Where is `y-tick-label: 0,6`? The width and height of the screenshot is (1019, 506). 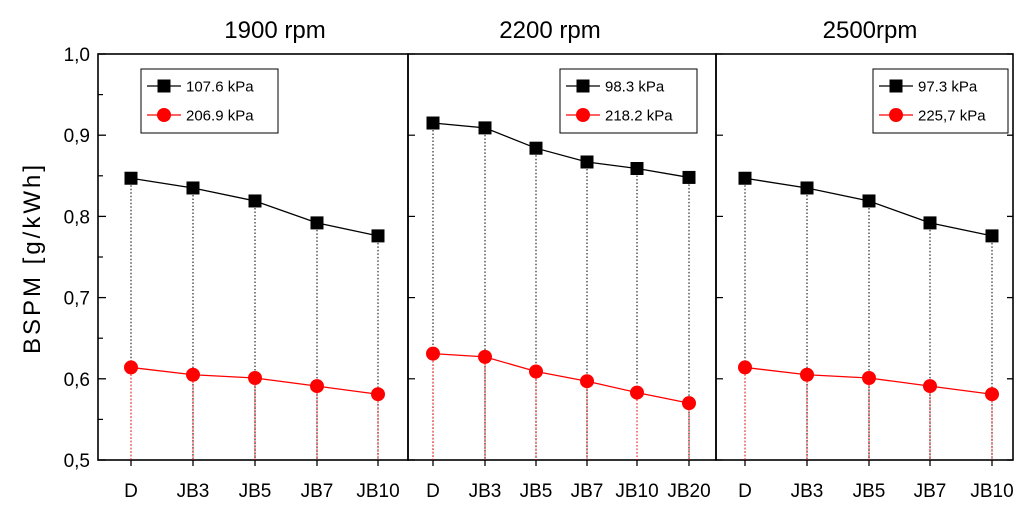
y-tick-label: 0,6 is located at coordinates (77, 380).